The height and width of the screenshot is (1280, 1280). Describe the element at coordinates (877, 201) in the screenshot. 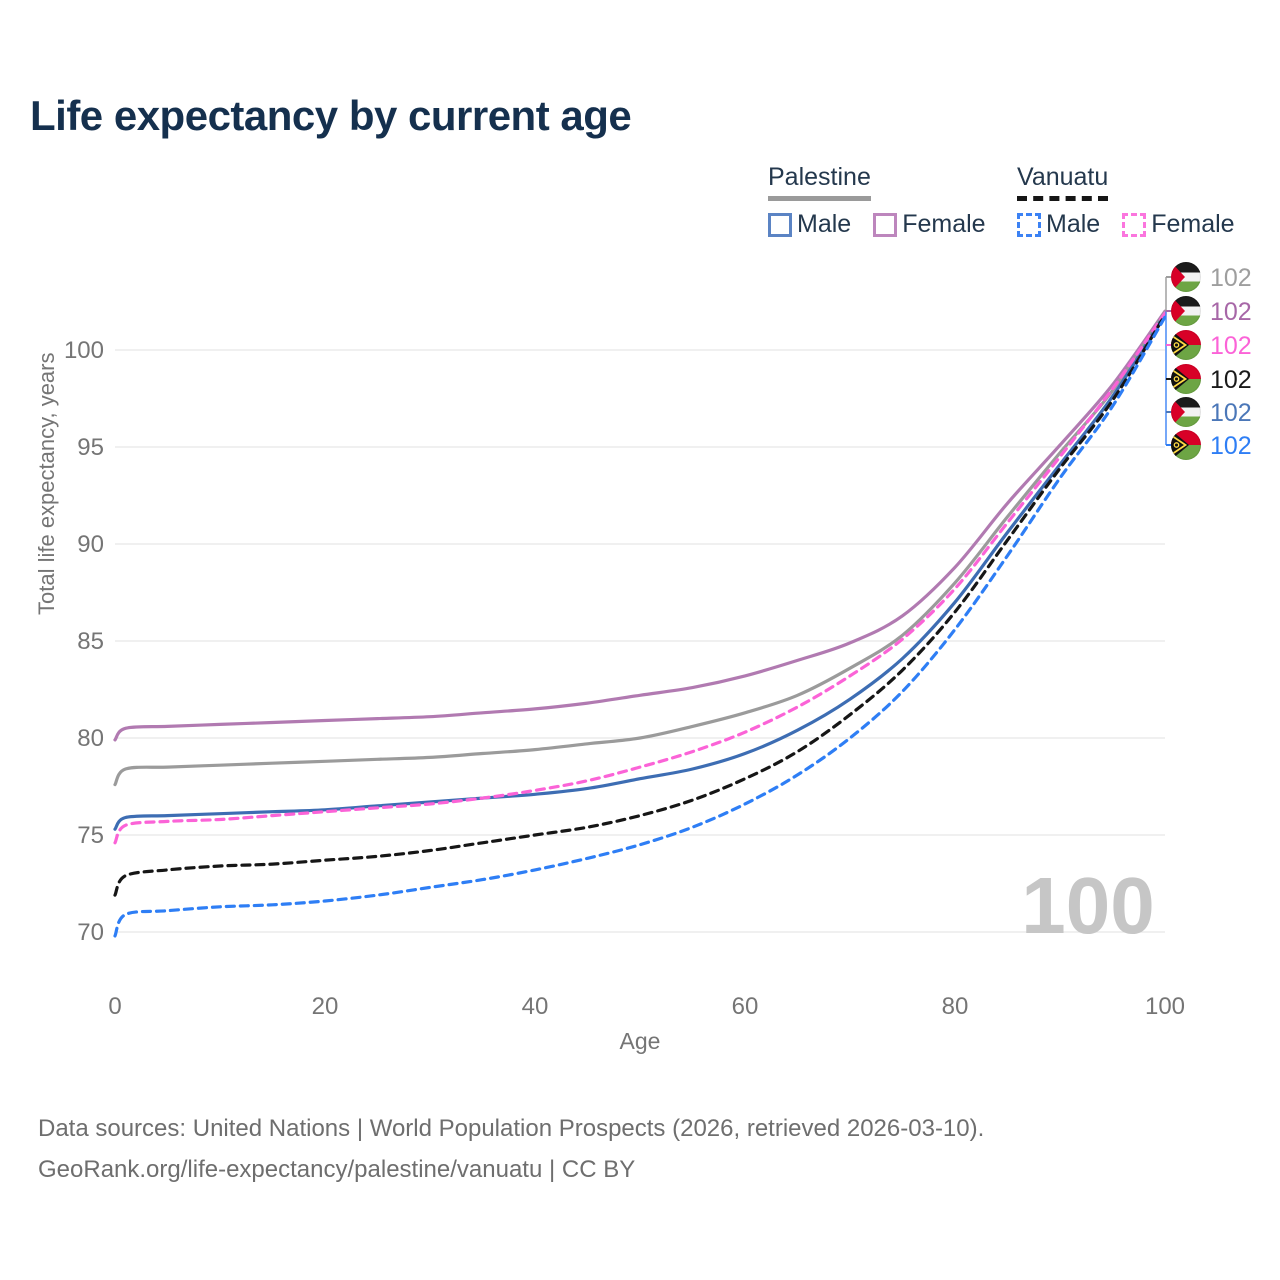

I see `legend-group-palestine: Palestine Male Female` at that location.